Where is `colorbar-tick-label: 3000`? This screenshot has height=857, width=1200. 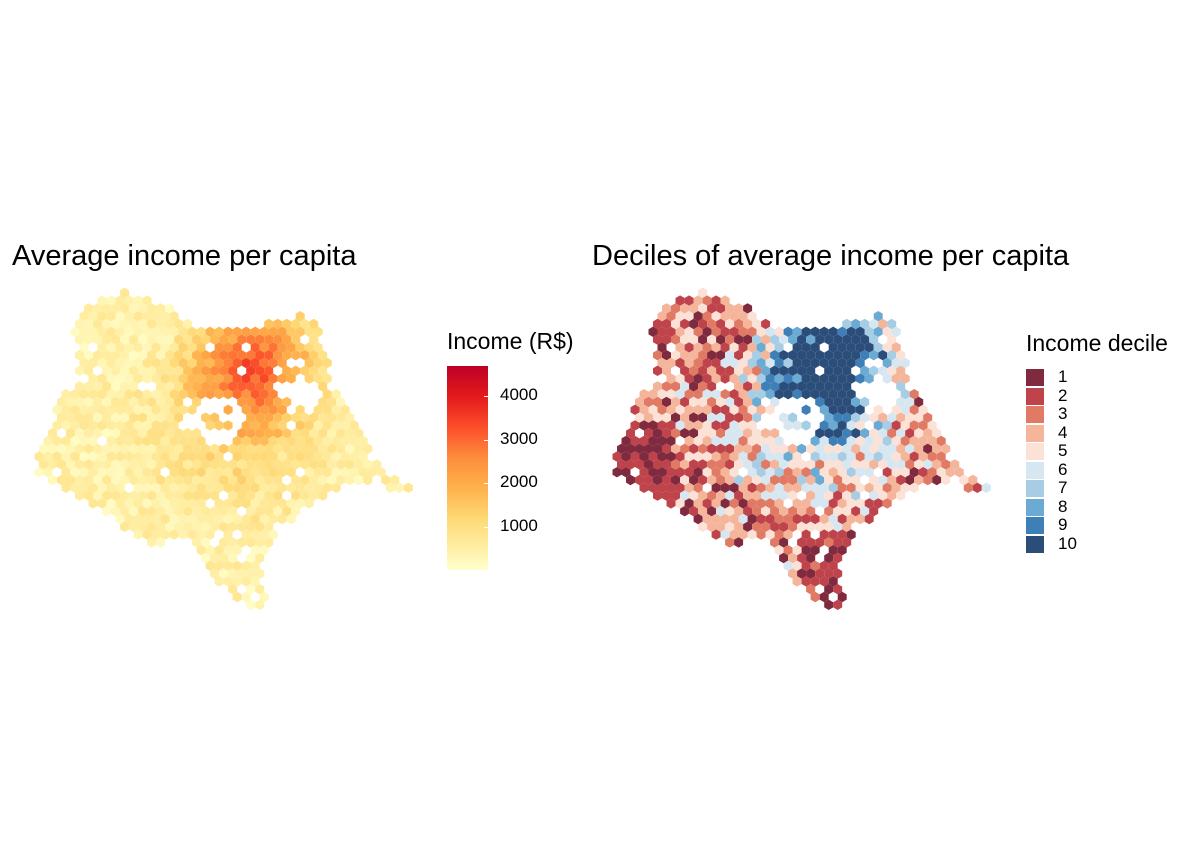
colorbar-tick-label: 3000 is located at coordinates (519, 438).